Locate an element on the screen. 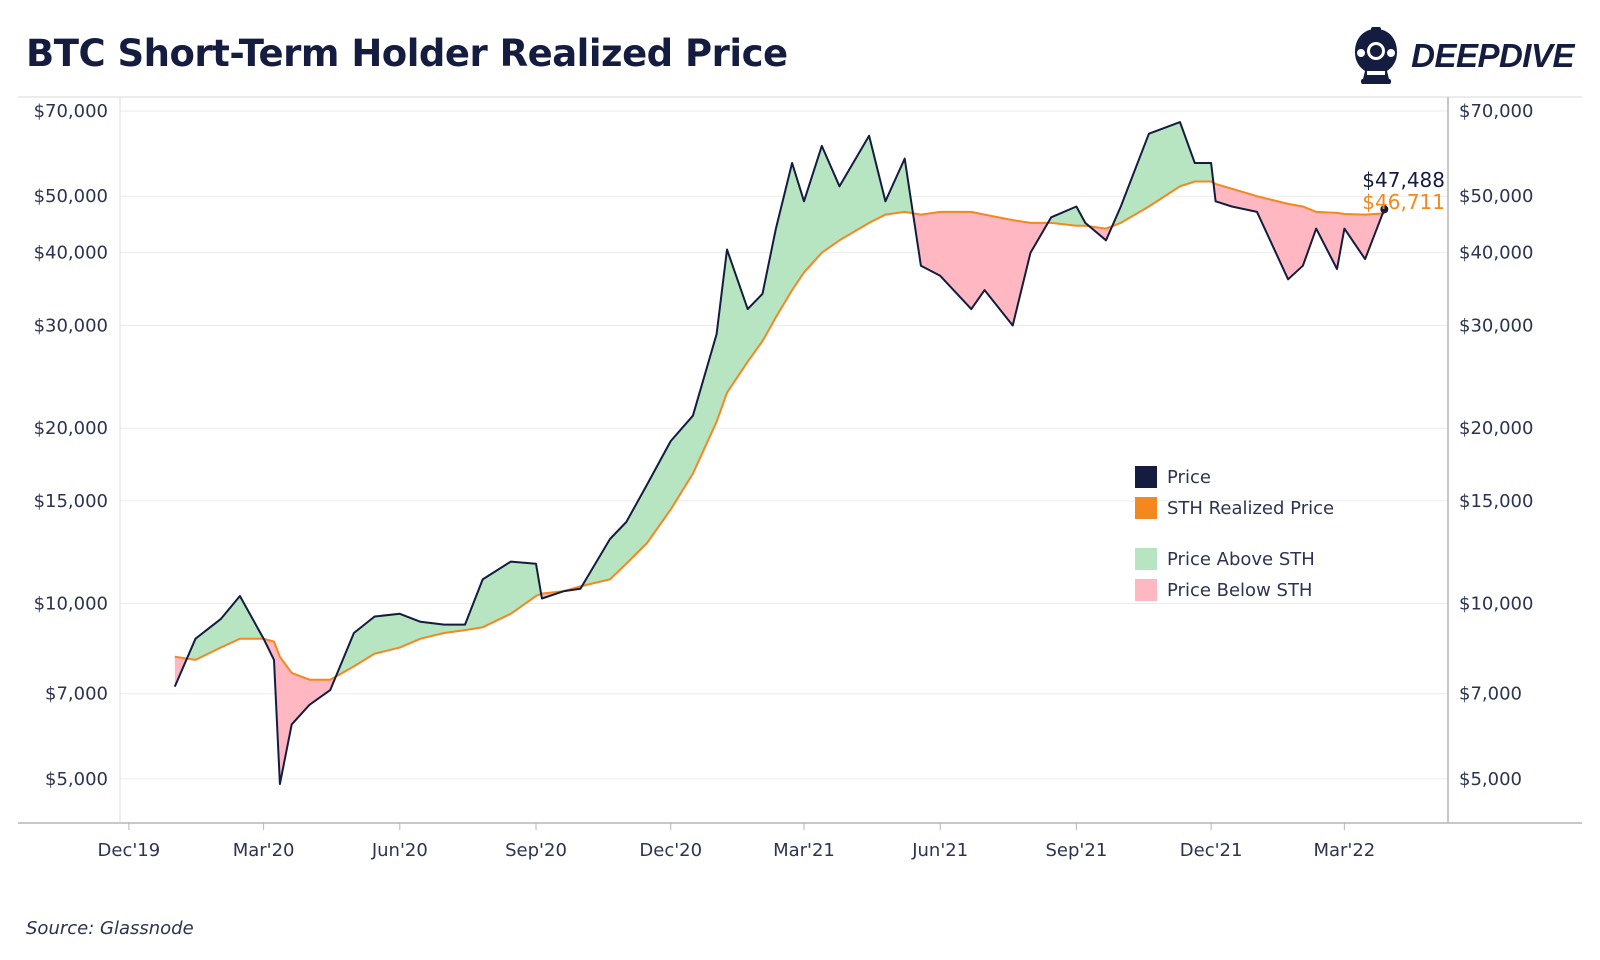  legend-item: Price Below STH is located at coordinates (1223, 590).